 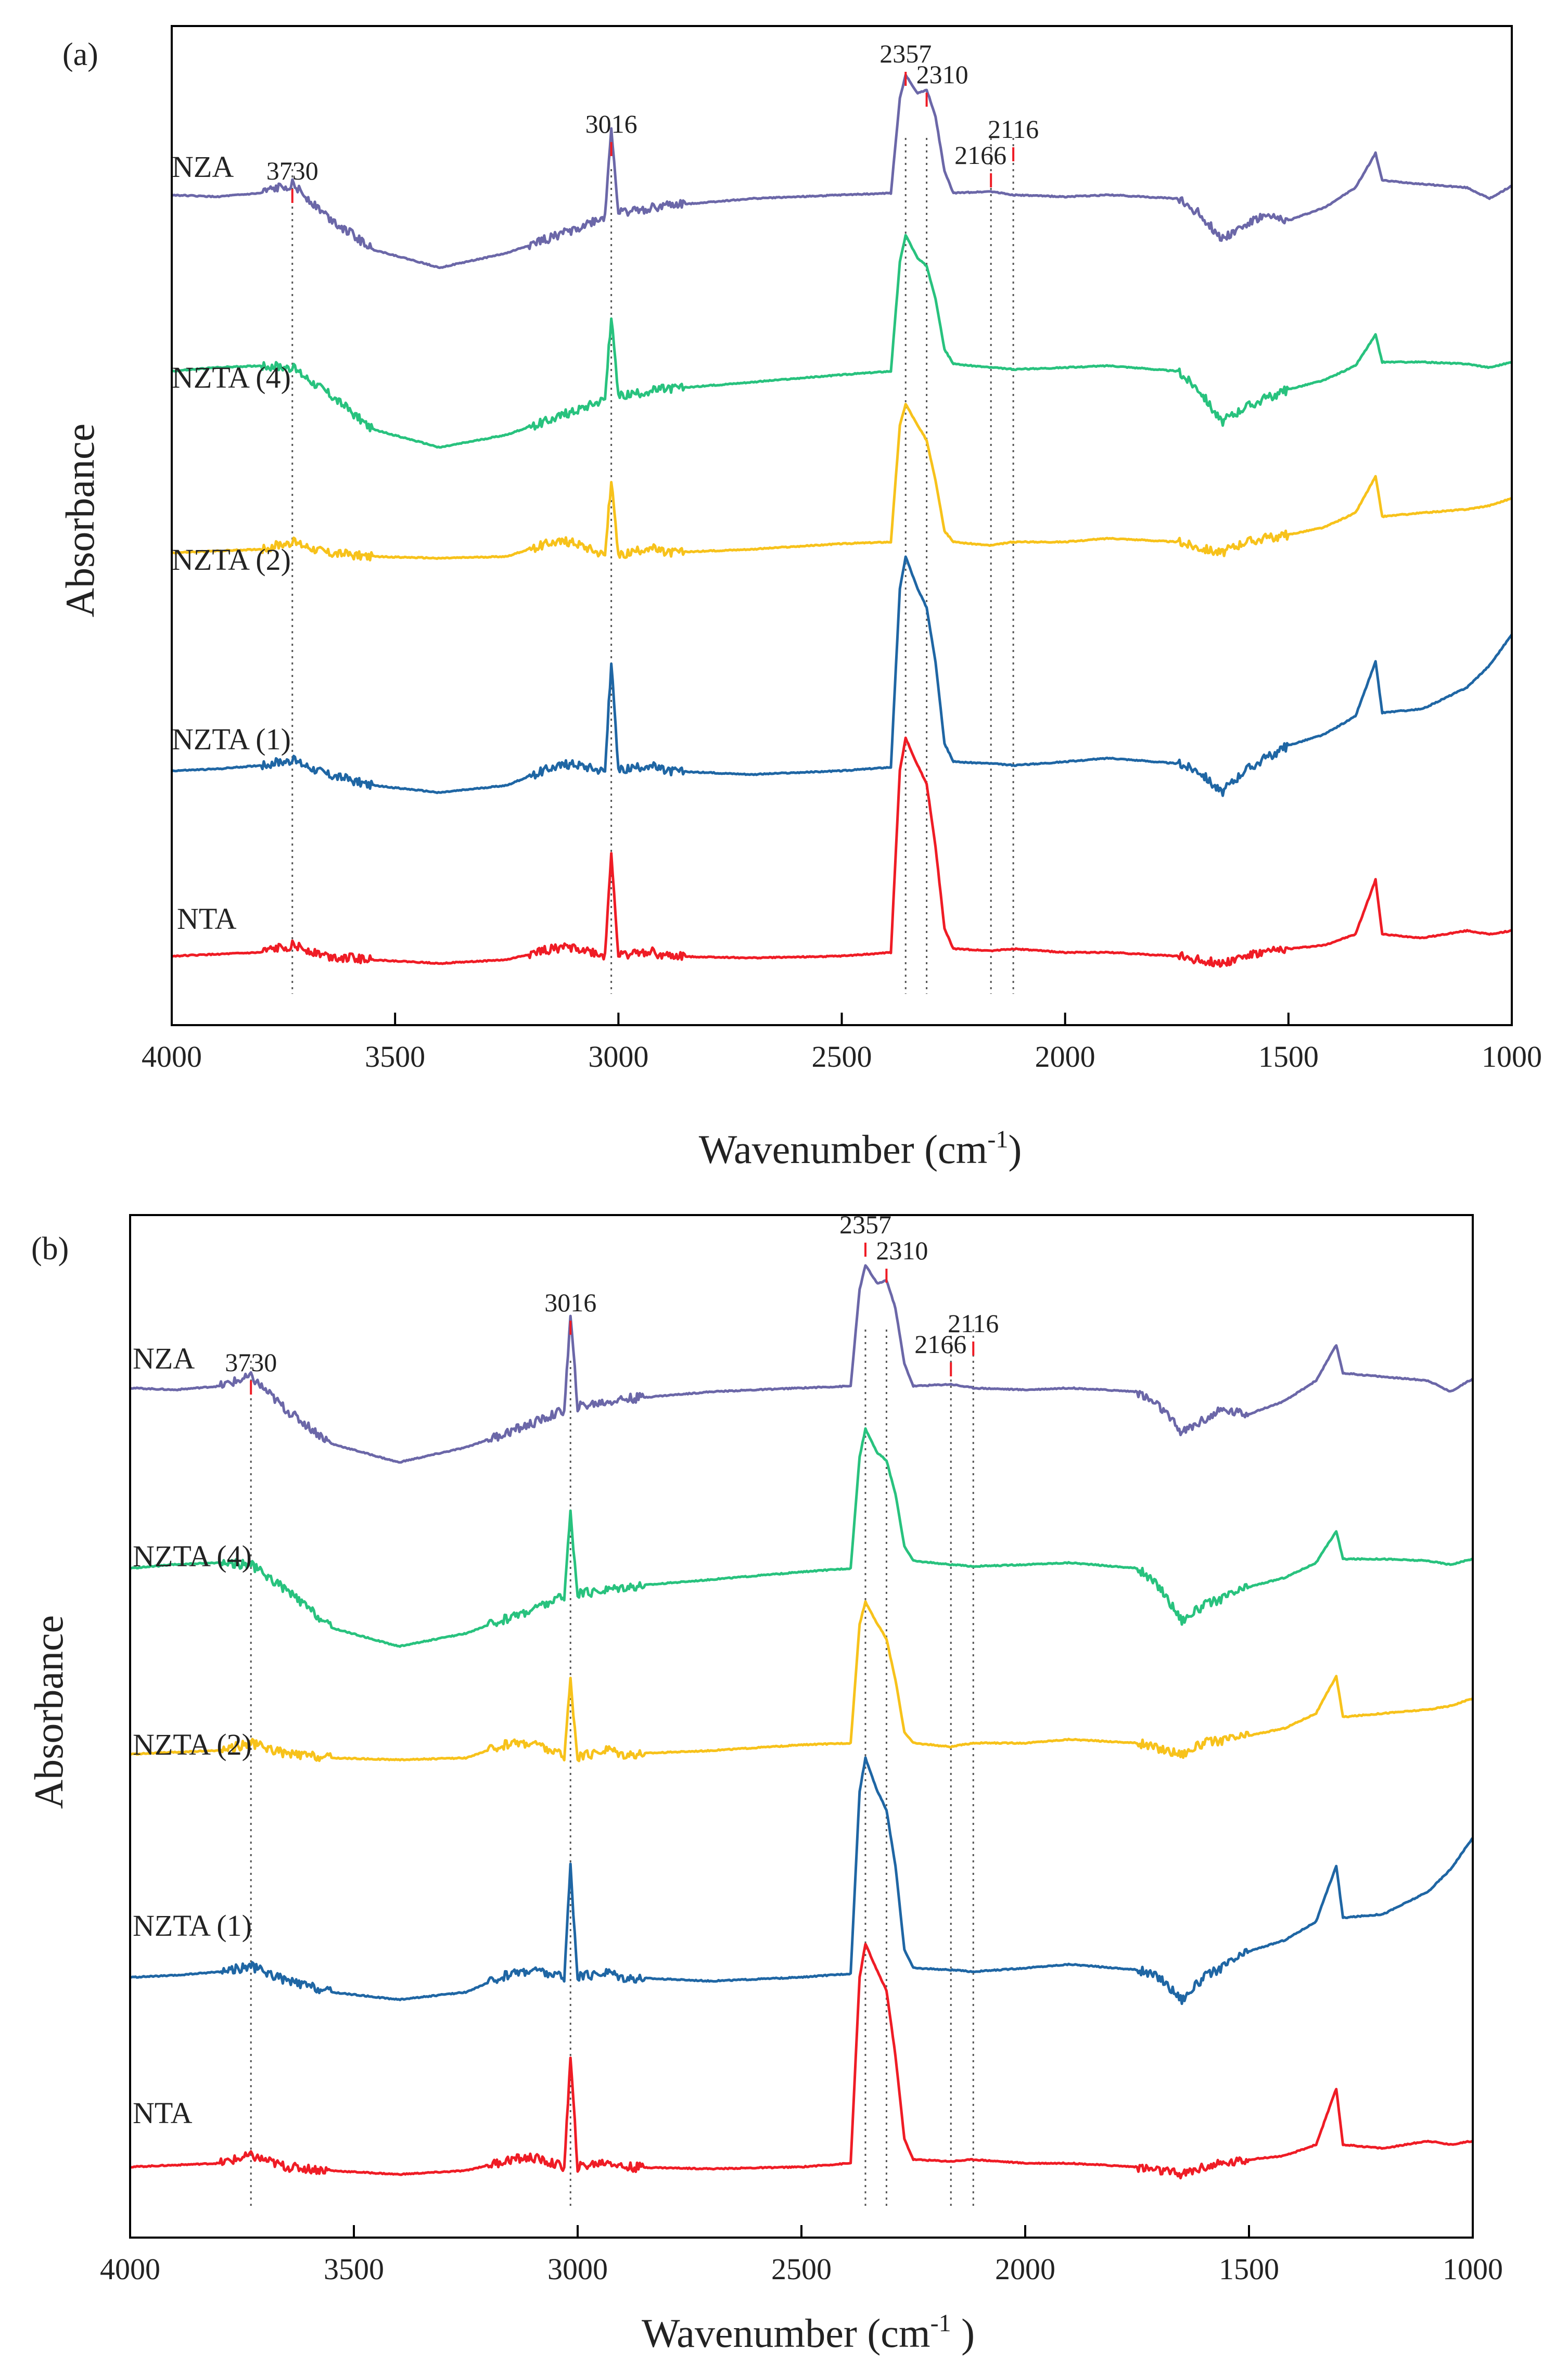 I want to click on y-axis-label-b: Absorbance, so click(x=49, y=1712).